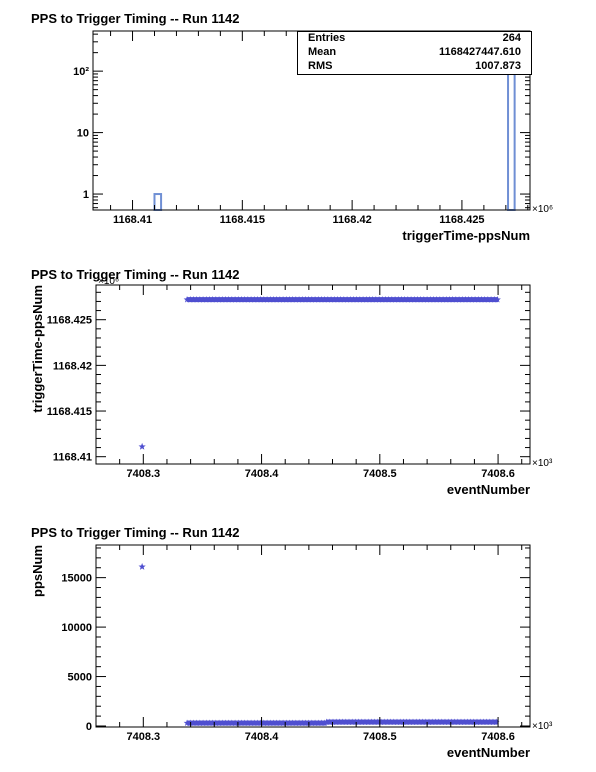 The image size is (596, 772). I want to click on y-axis-label: ppsNum, so click(37, 571).